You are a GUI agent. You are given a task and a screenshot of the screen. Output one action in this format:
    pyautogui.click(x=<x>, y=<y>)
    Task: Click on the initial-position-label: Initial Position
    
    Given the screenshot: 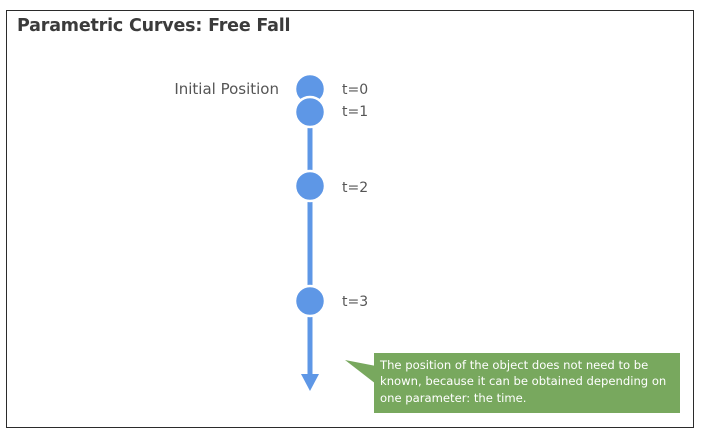 What is the action you would take?
    pyautogui.click(x=226, y=89)
    